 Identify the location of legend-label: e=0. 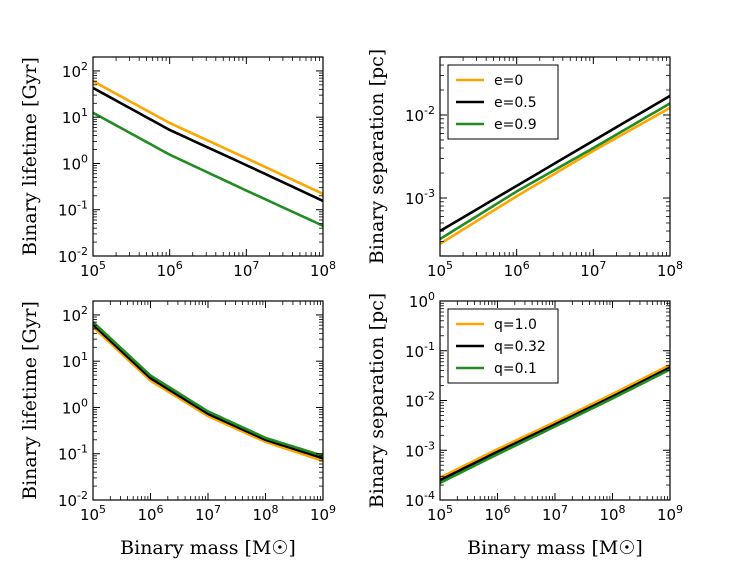
(508, 81).